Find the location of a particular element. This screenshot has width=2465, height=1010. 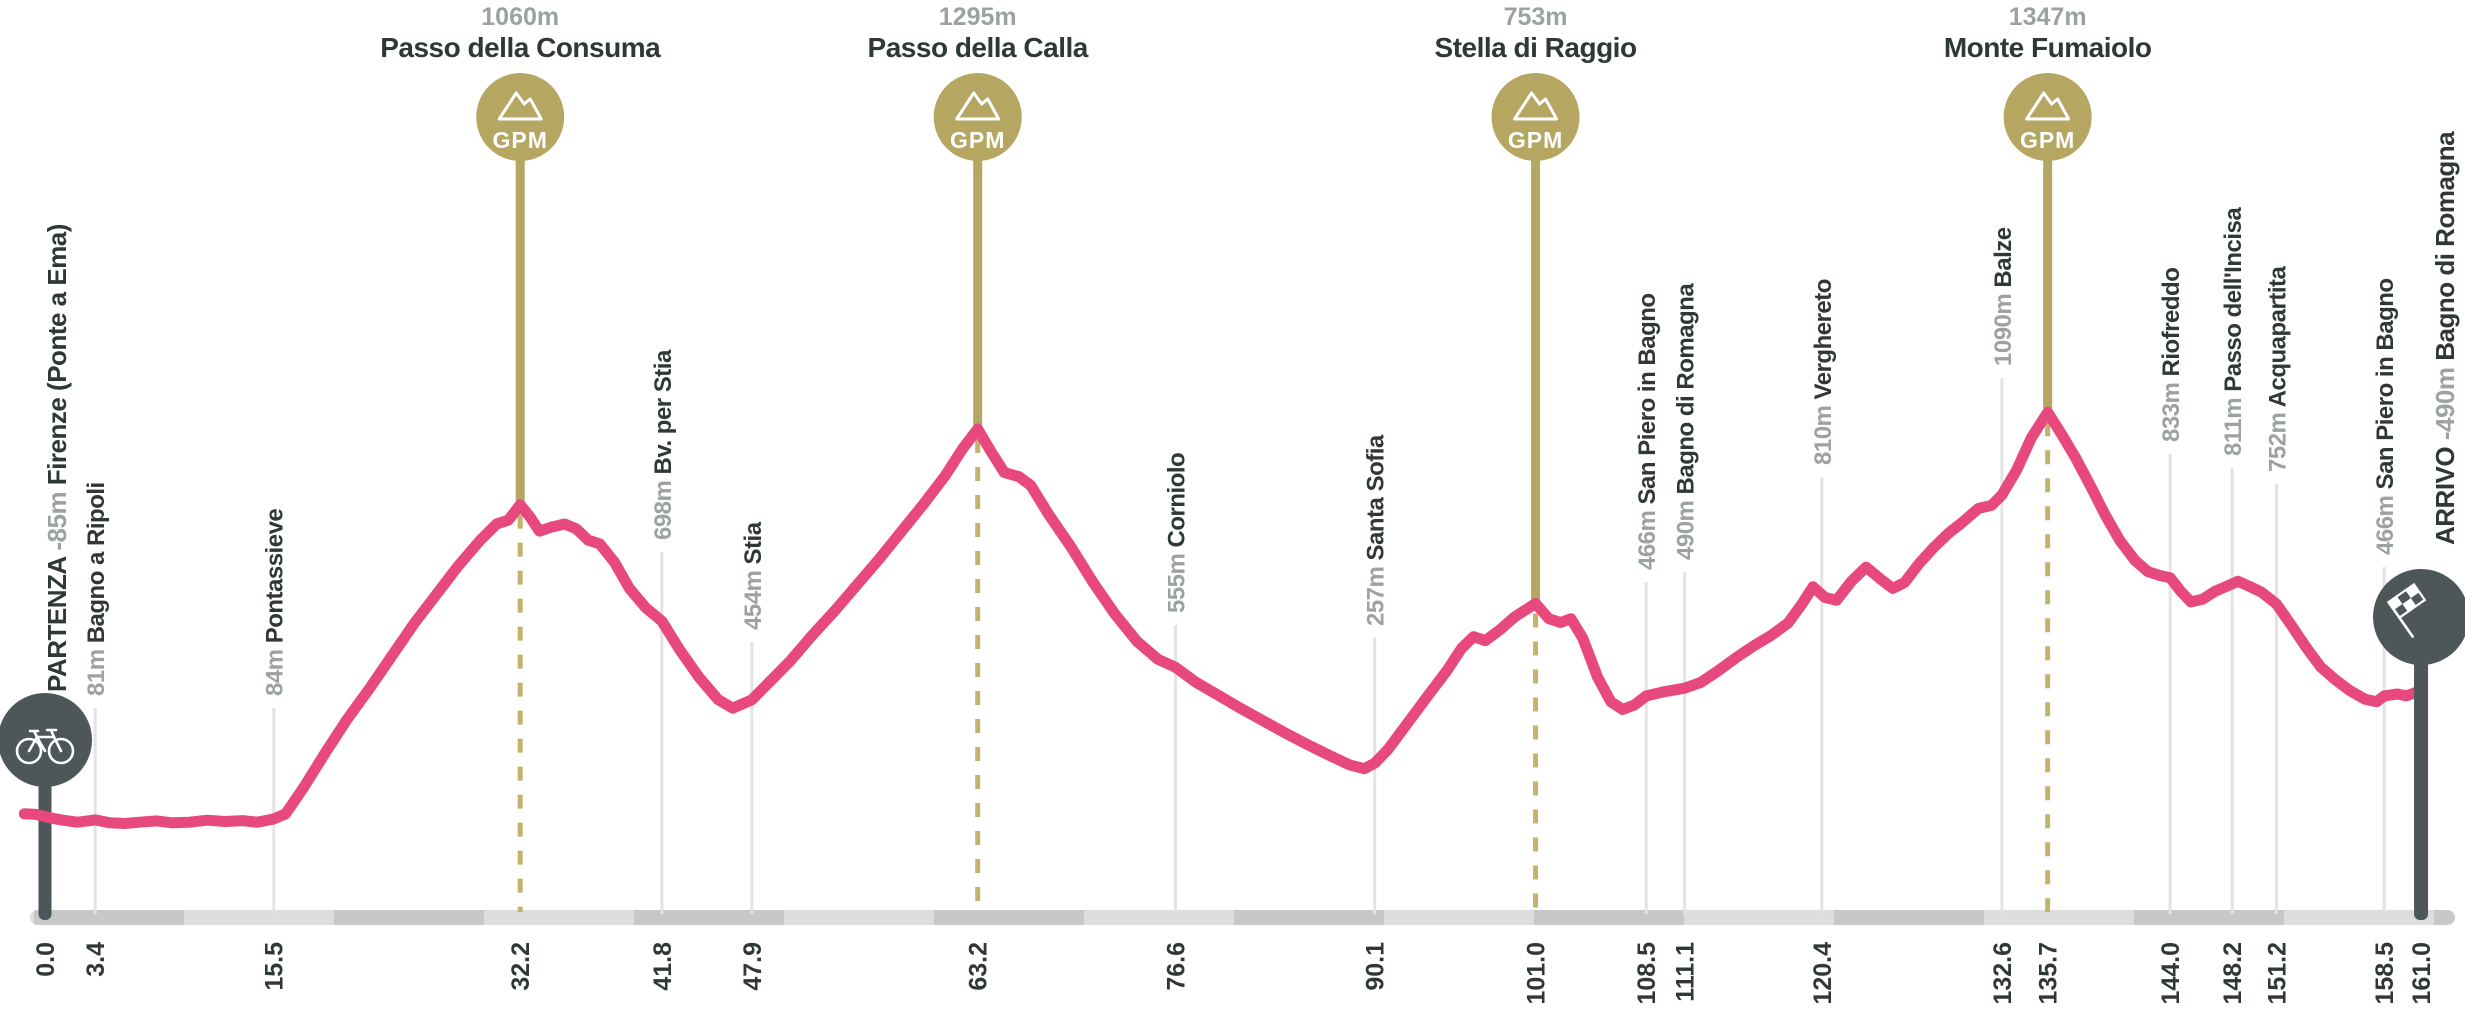

gpm-name-label: Stella di Raggio is located at coordinates (1536, 47).